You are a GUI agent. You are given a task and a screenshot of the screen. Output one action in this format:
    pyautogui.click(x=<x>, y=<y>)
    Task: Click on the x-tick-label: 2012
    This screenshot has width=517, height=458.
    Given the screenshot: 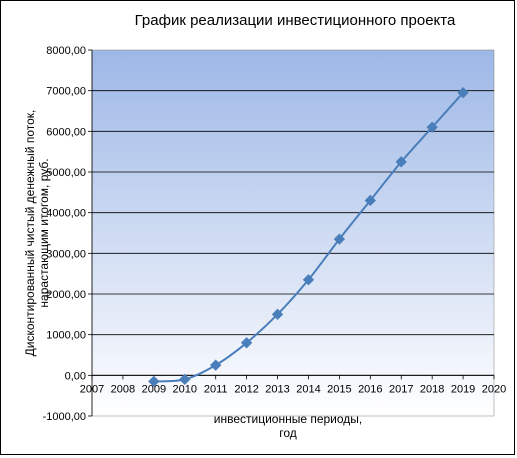 What is the action you would take?
    pyautogui.click(x=246, y=389)
    